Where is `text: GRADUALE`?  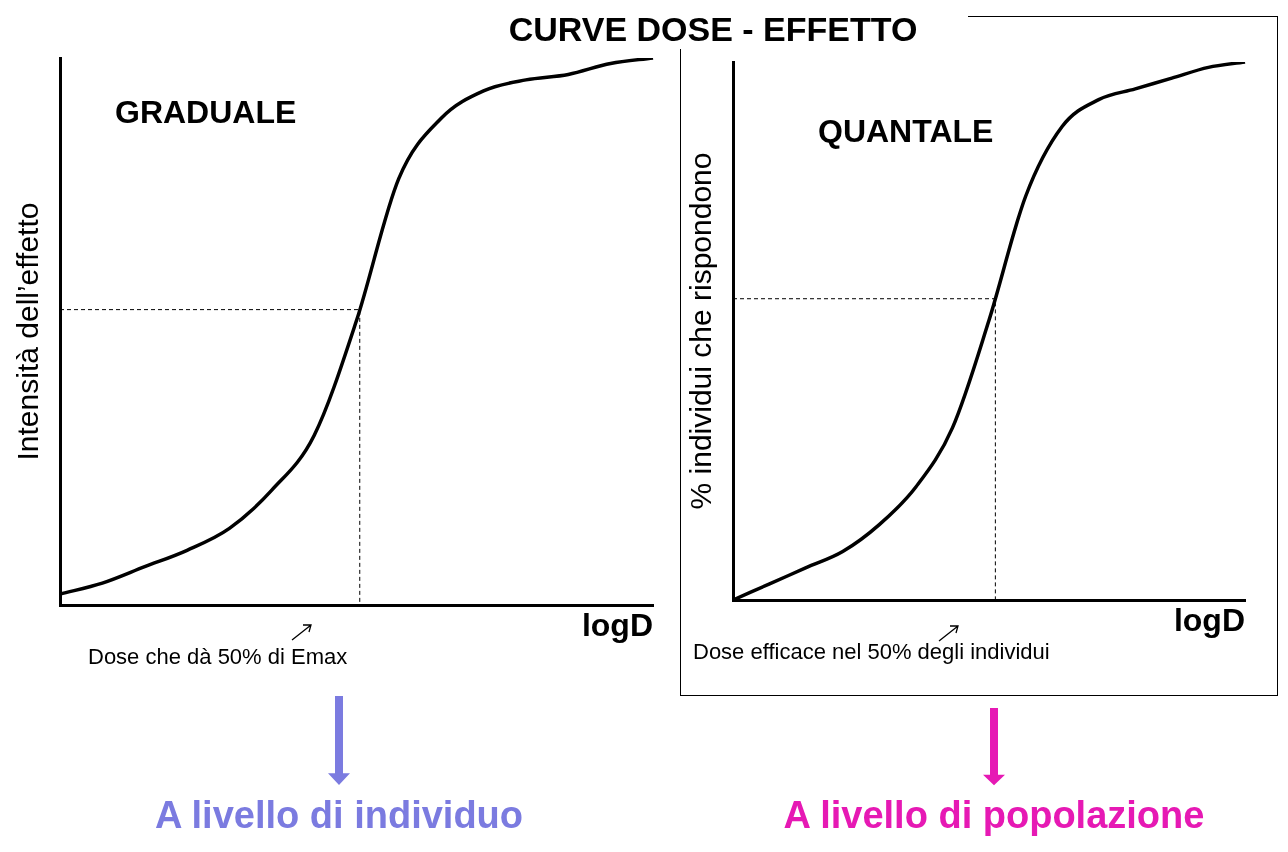
text: GRADUALE is located at coordinates (206, 111).